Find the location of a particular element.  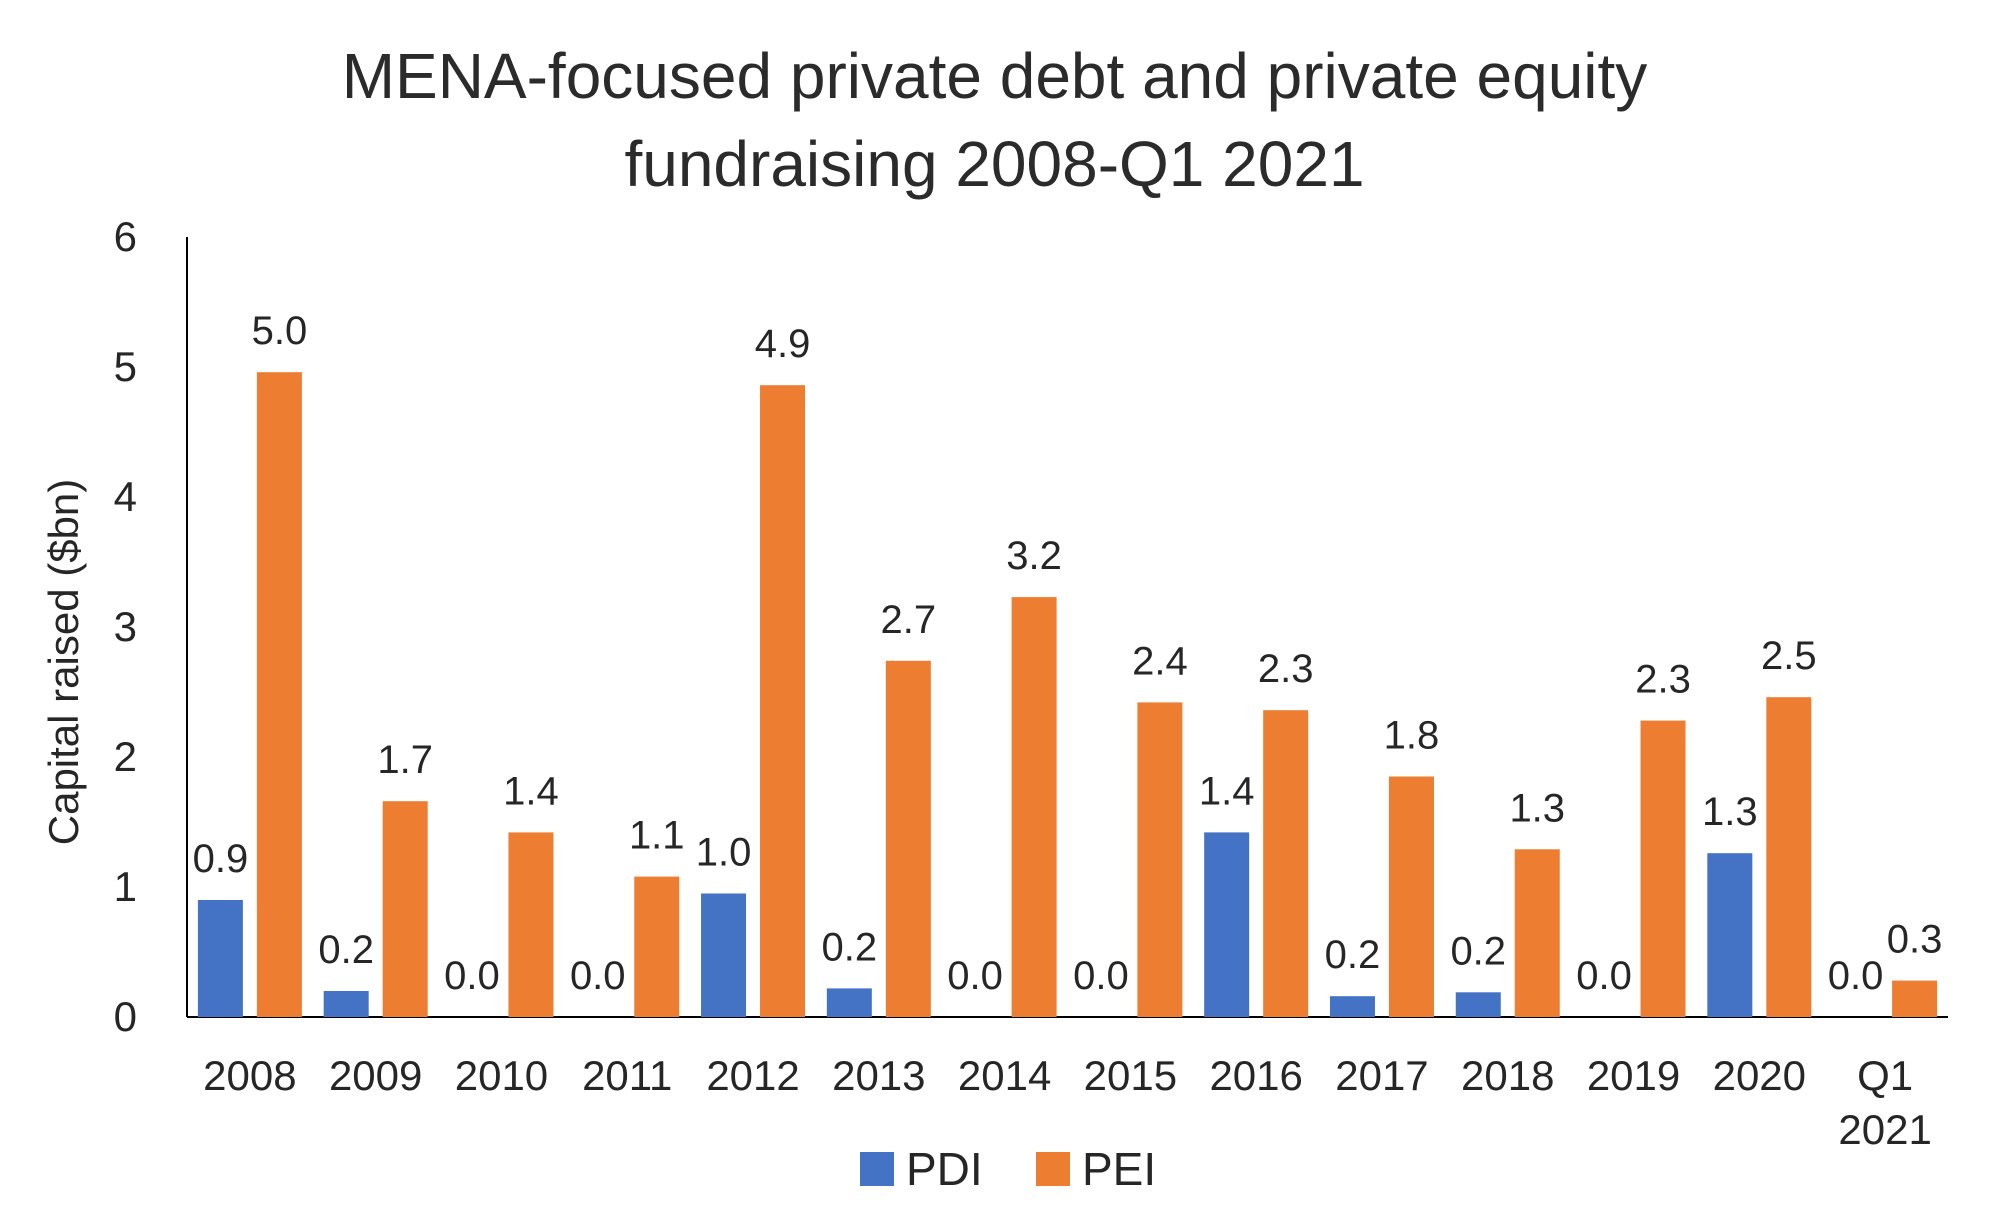

y-tick-label: 0 is located at coordinates (125, 1016).